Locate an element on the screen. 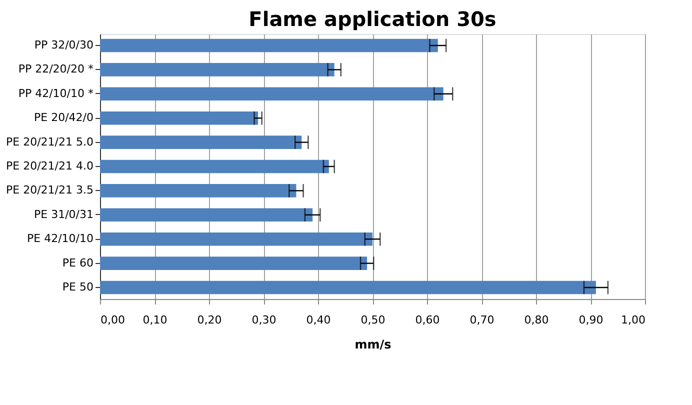 This screenshot has width=692, height=405. x-tick-label: 0,20 is located at coordinates (209, 320).